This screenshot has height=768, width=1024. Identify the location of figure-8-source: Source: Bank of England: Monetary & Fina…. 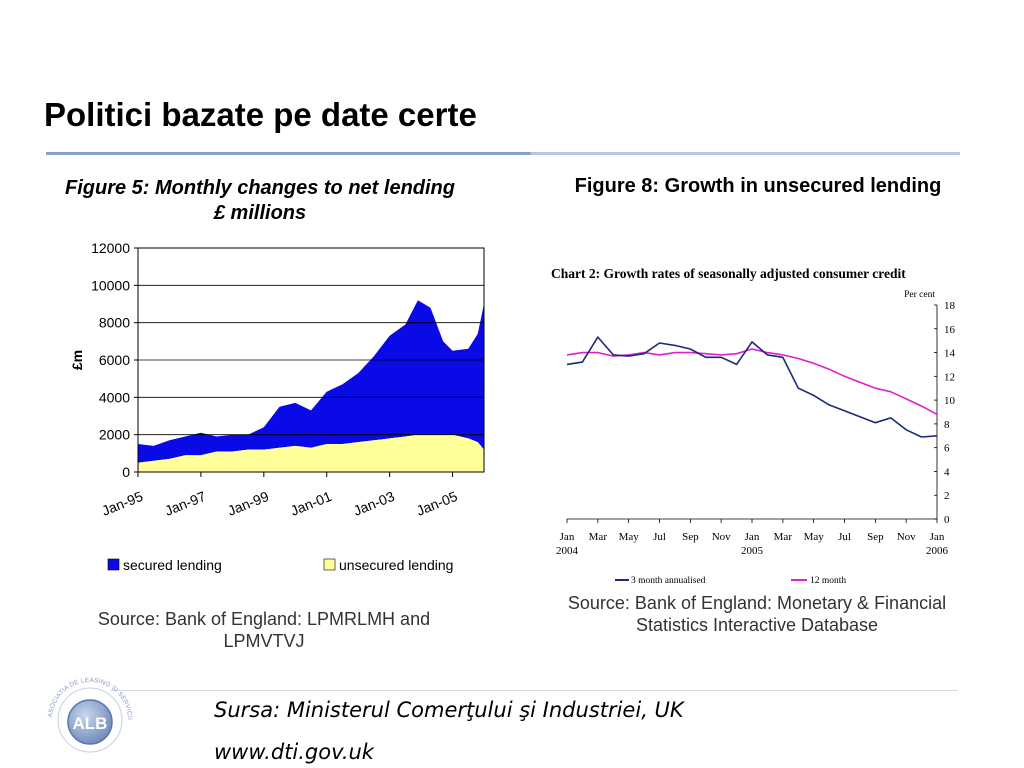
(757, 614).